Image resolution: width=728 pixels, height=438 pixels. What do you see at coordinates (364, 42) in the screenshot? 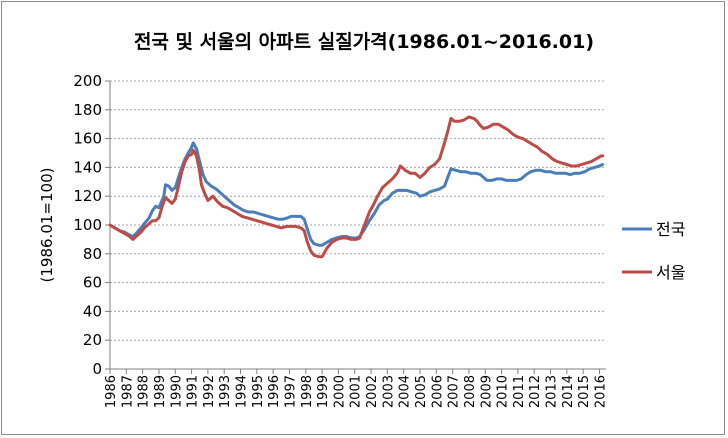
I see `chart-title: 전국 및 서울의 아파트 실질가격(1986.01~2016.01)` at bounding box center [364, 42].